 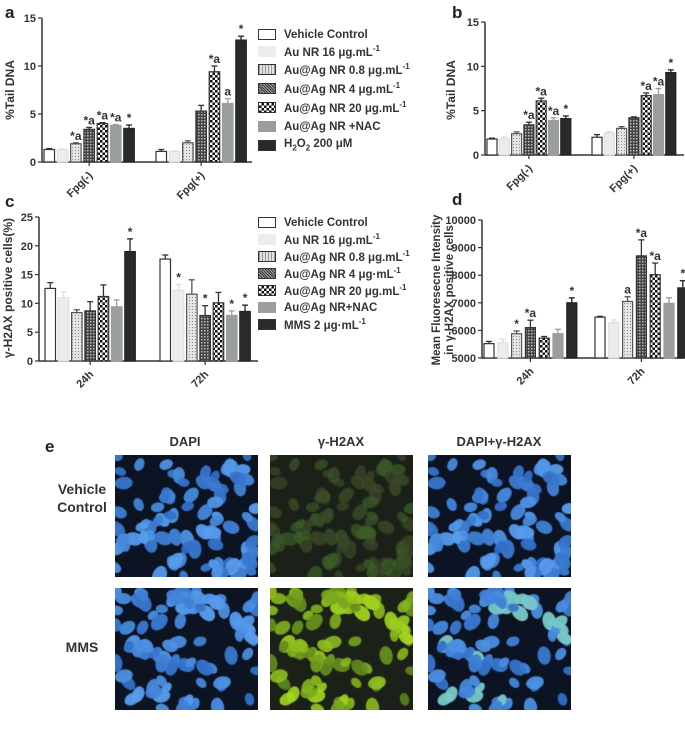 What do you see at coordinates (331, 307) in the screenshot?
I see `legend-label: Au@Ag NR+NAC` at bounding box center [331, 307].